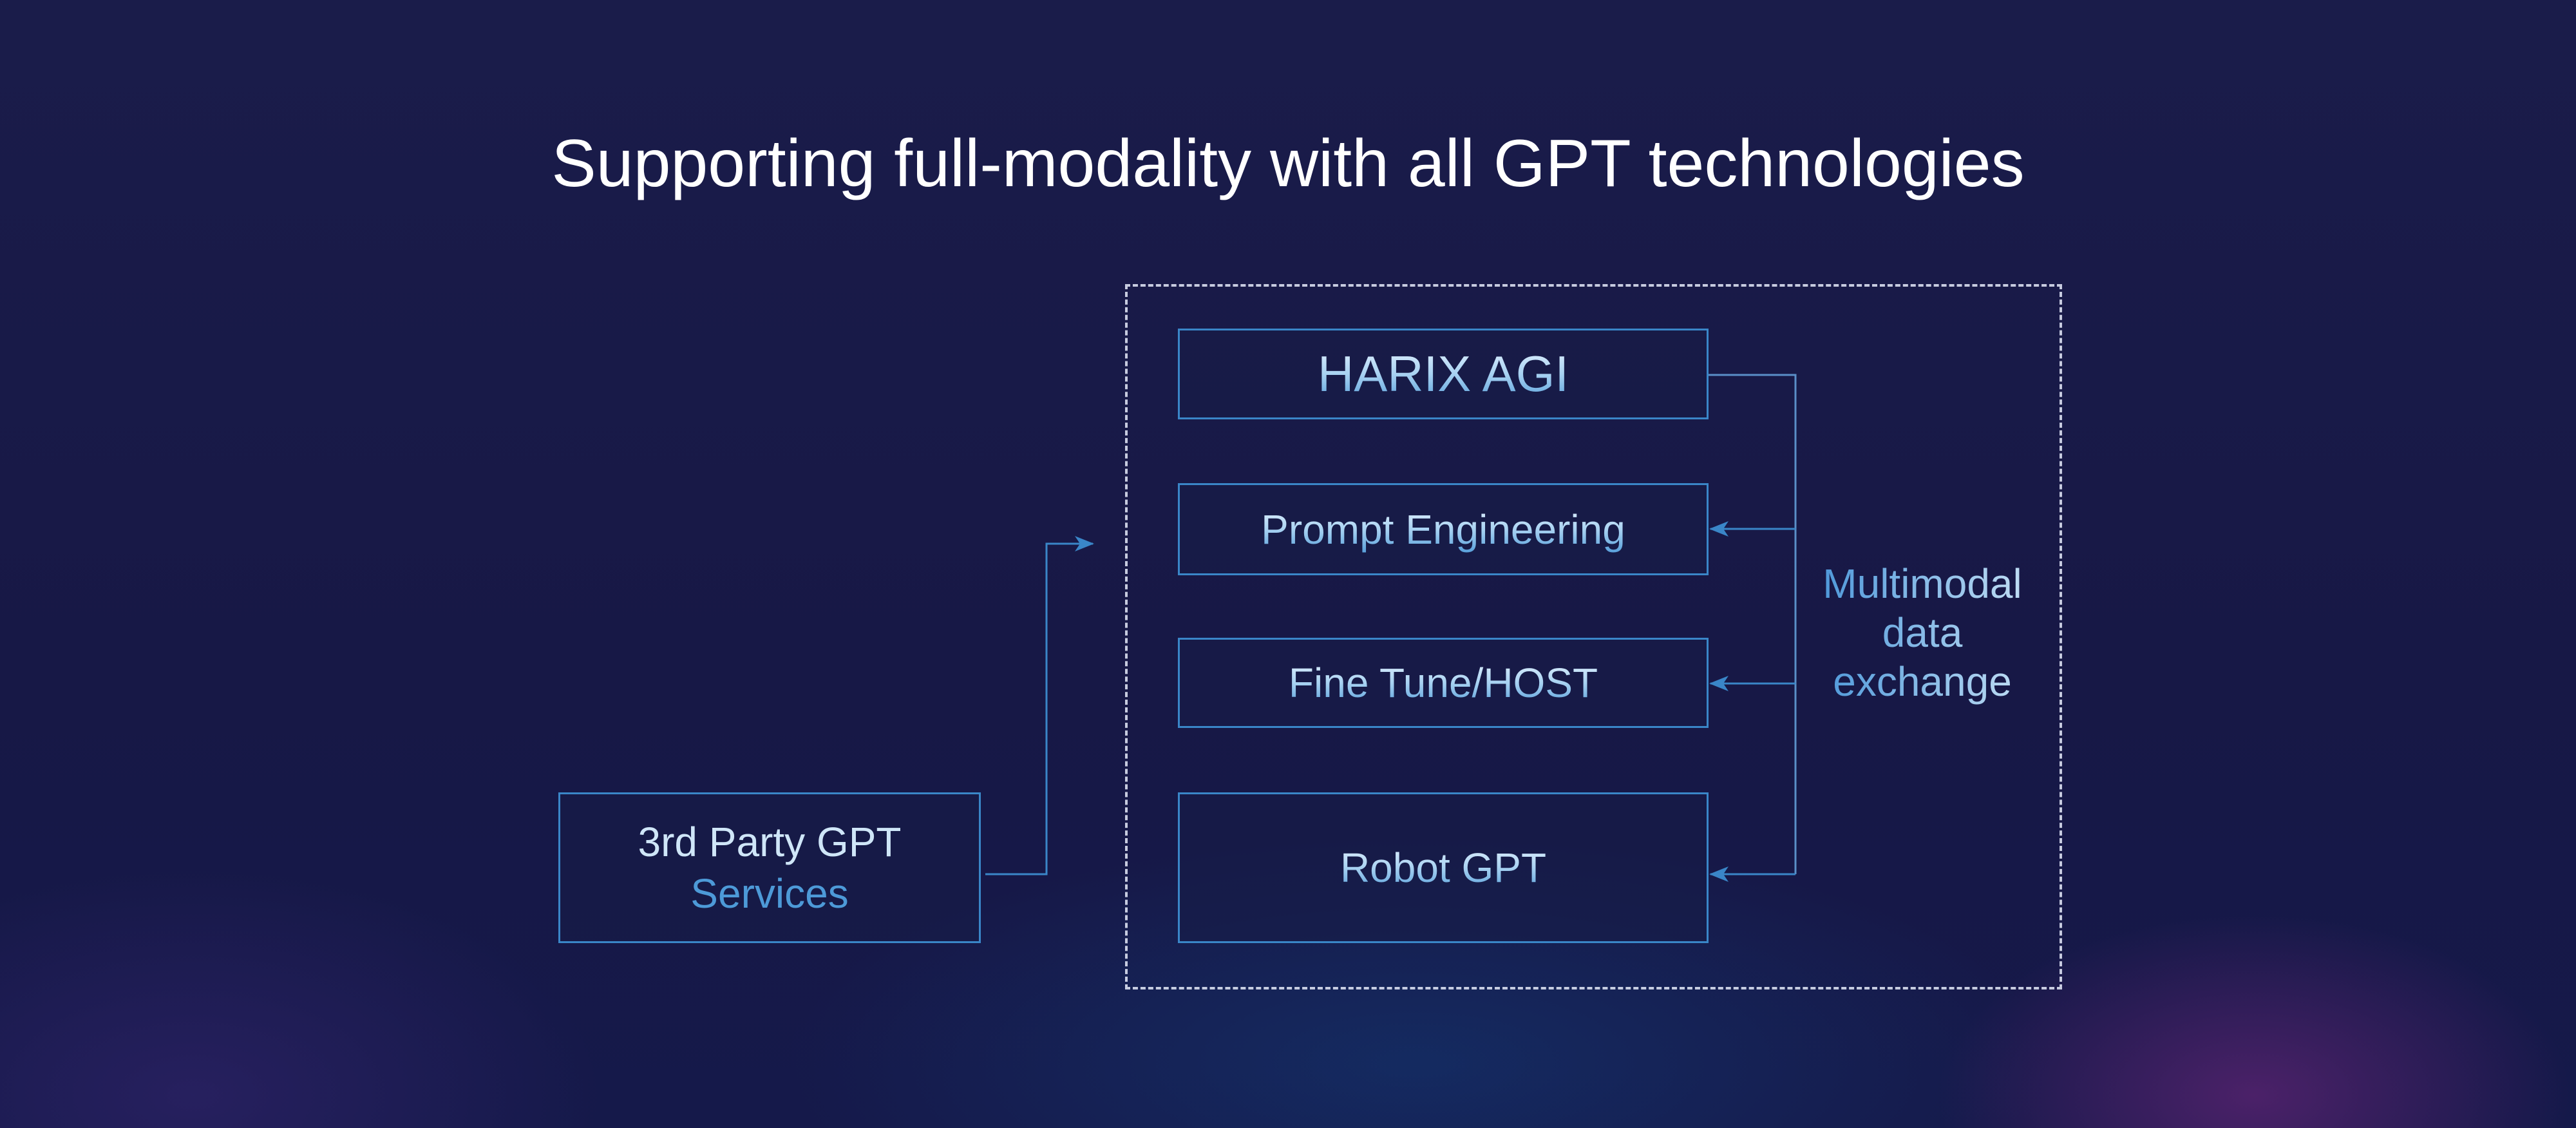 This screenshot has height=1128, width=2576. I want to click on exchange-bus-line, so click(1753, 624).